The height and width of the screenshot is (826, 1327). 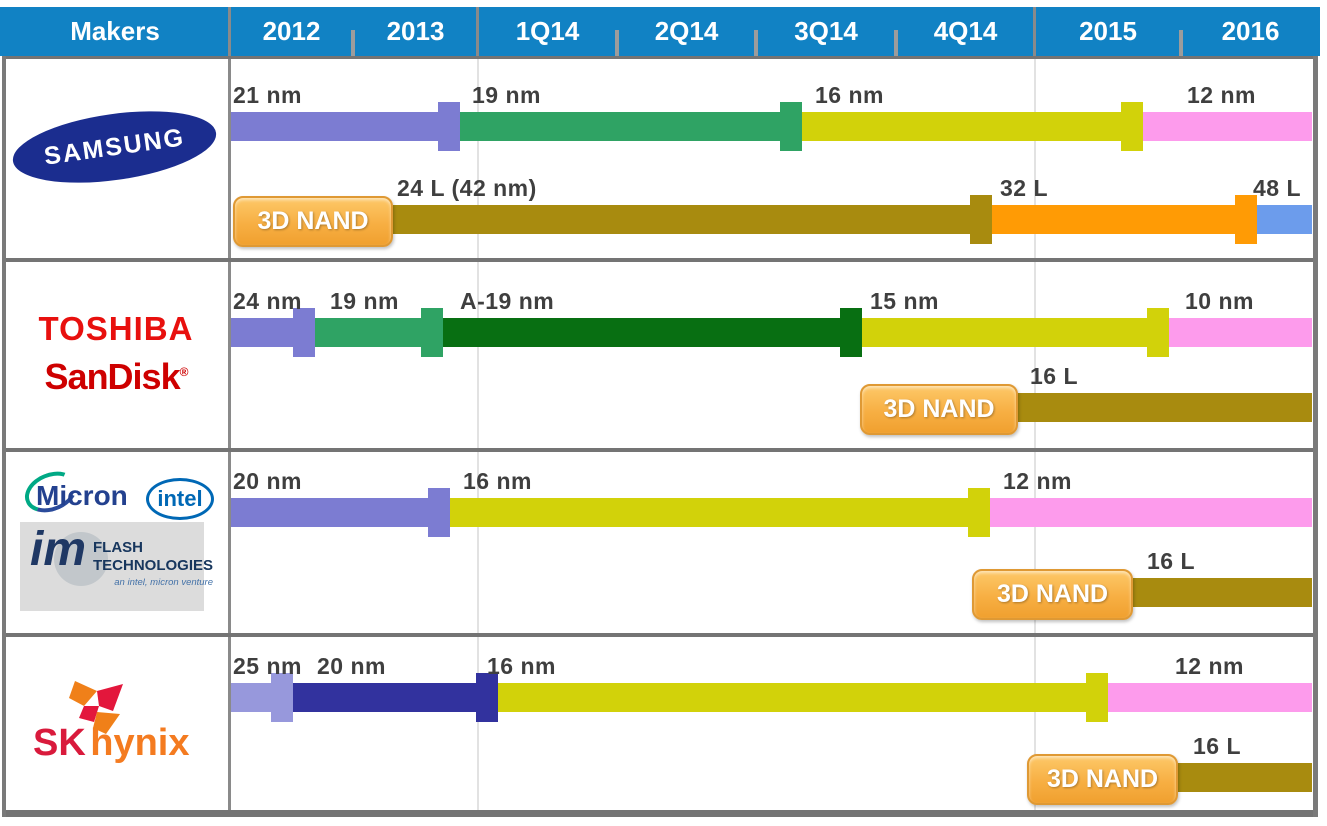 I want to click on samsung-ellipse: SAMSUNG, so click(x=114, y=147).